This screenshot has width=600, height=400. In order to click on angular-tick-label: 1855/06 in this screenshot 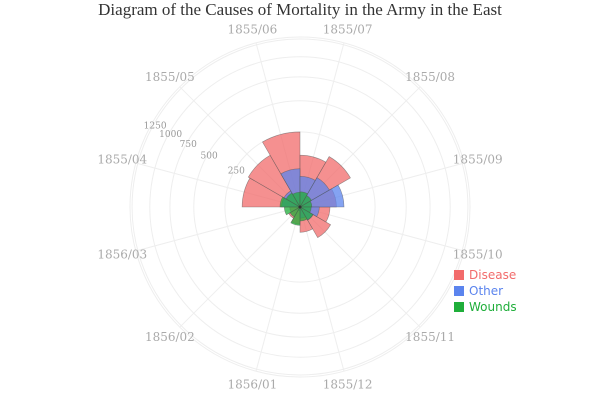, I will do `click(252, 29)`.